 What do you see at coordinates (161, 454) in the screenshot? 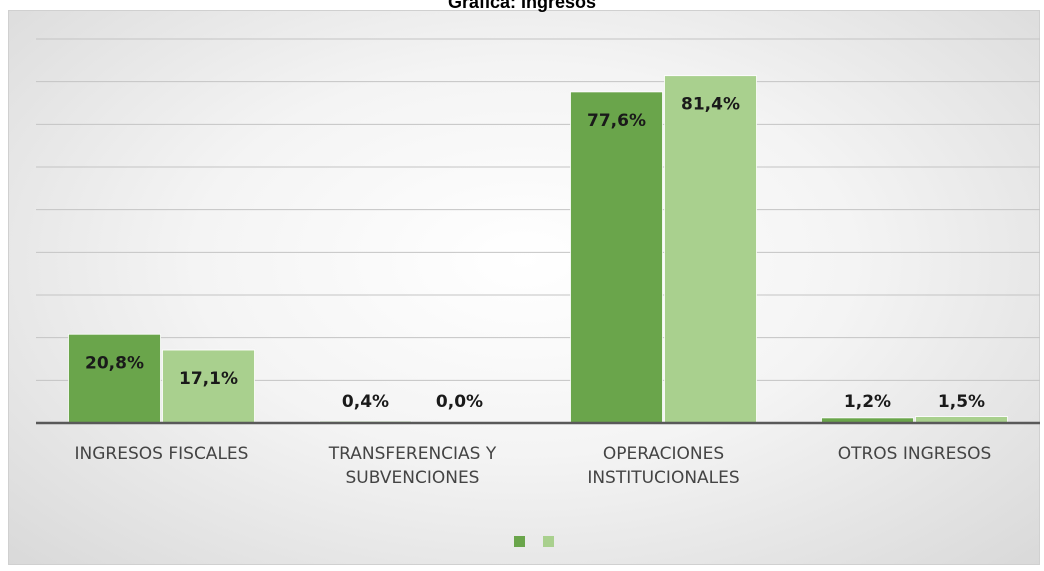
I see `x-tick-label: INGRESOS FISCALES` at bounding box center [161, 454].